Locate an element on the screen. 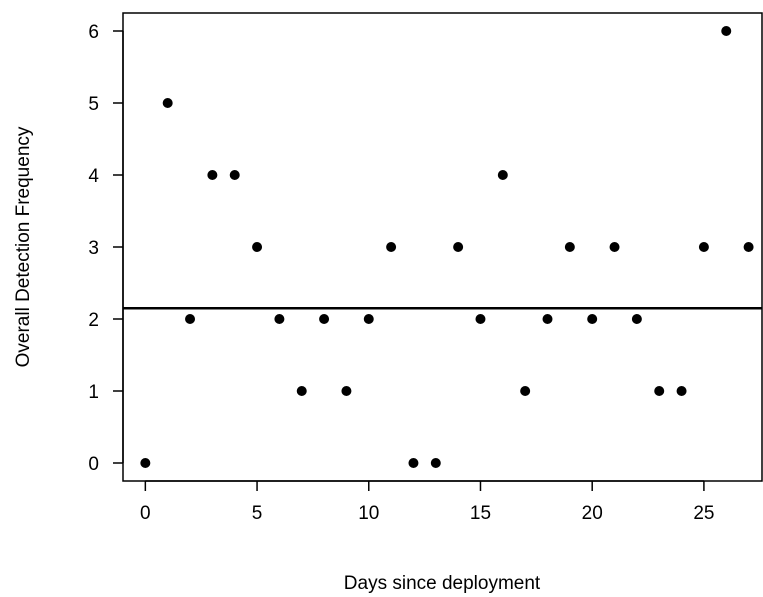 The width and height of the screenshot is (763, 597). x-tick-label: 10 is located at coordinates (368, 513).